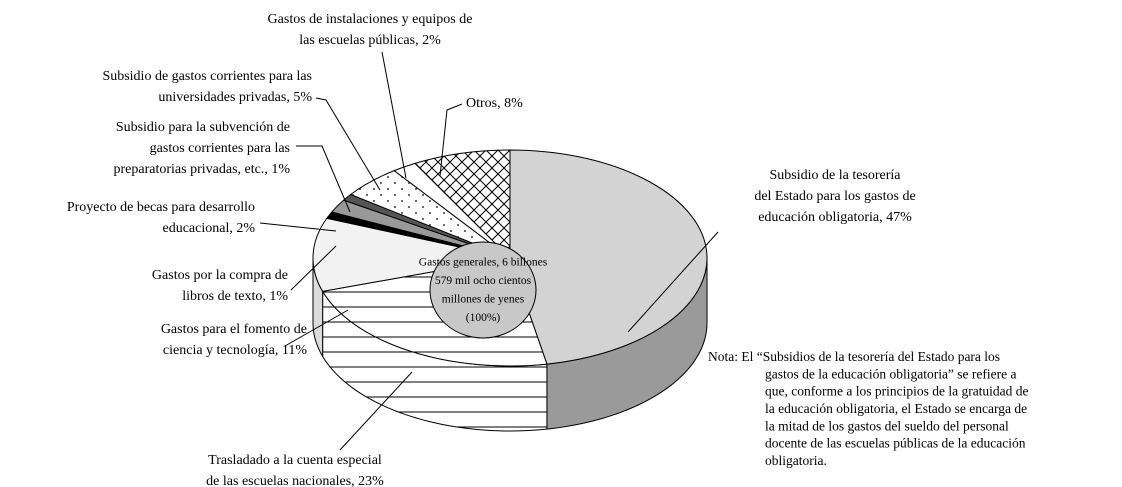 This screenshot has width=1122, height=487. I want to click on slice-label: libros de texto, 1%, so click(235, 296).